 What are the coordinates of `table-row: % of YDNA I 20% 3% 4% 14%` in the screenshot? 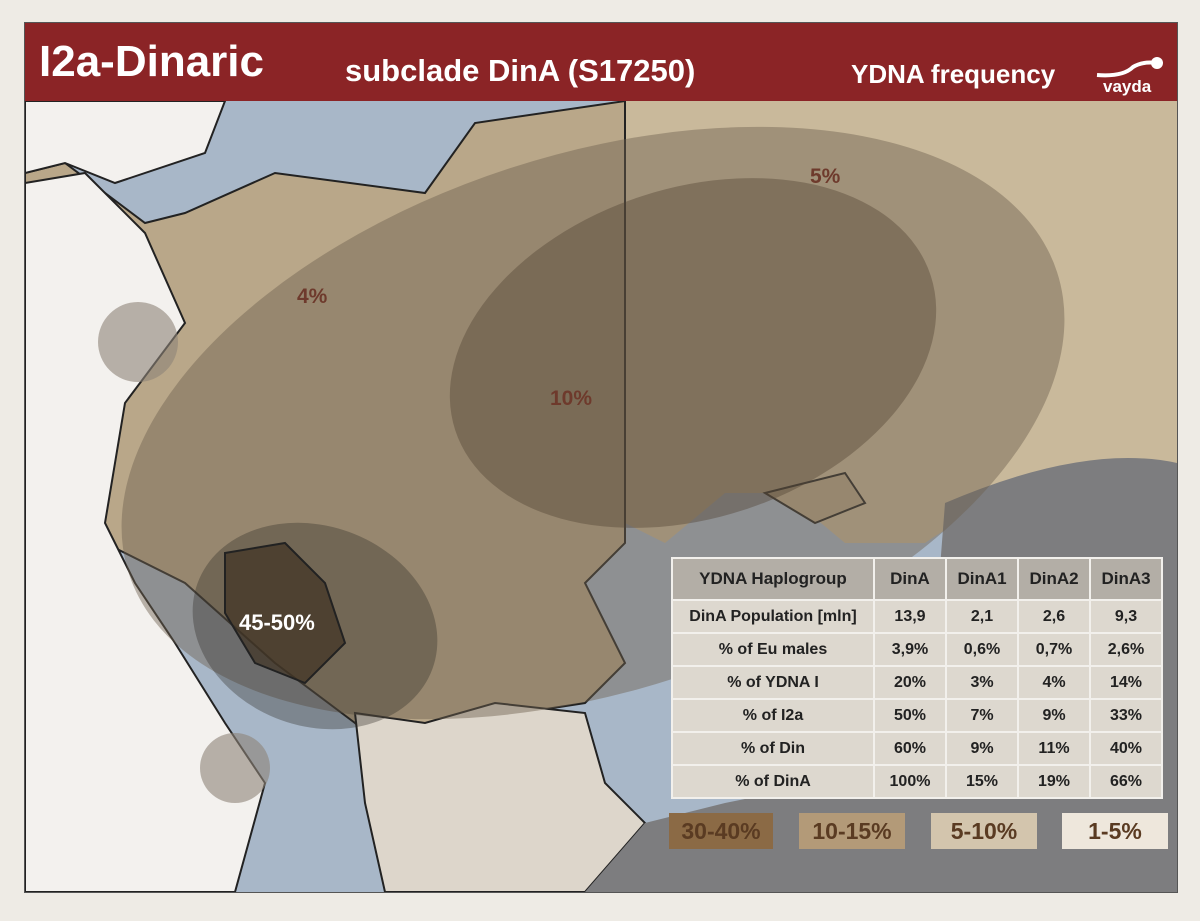 It's located at (917, 682).